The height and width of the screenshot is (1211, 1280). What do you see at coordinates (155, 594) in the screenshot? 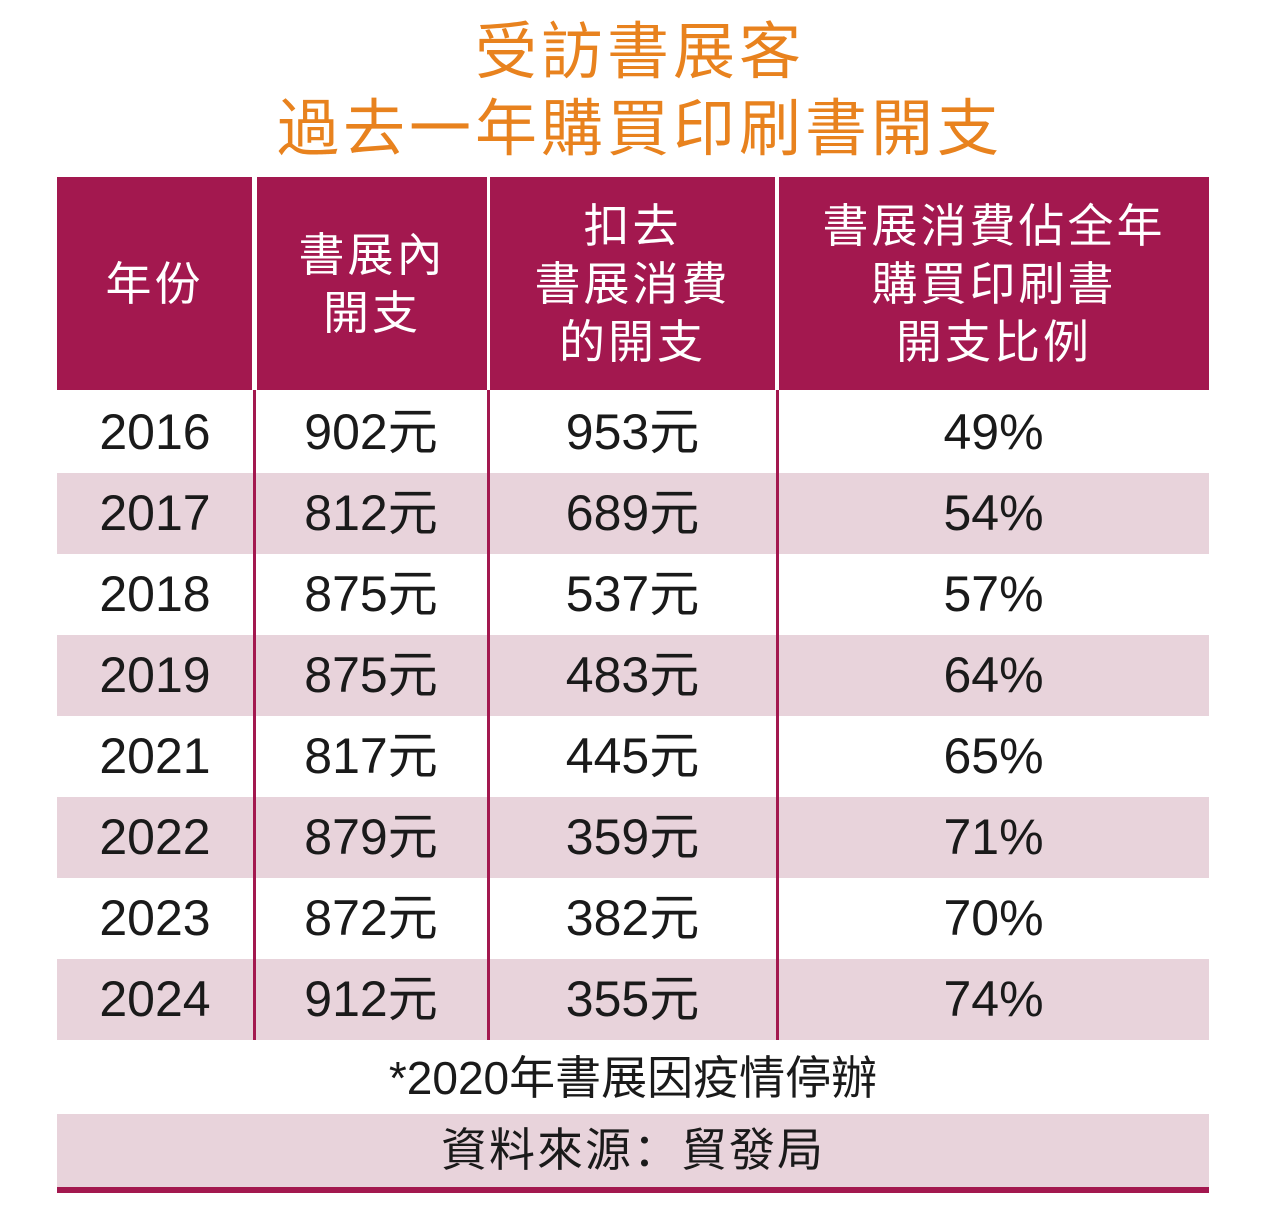
I see `cell-year: 2018` at bounding box center [155, 594].